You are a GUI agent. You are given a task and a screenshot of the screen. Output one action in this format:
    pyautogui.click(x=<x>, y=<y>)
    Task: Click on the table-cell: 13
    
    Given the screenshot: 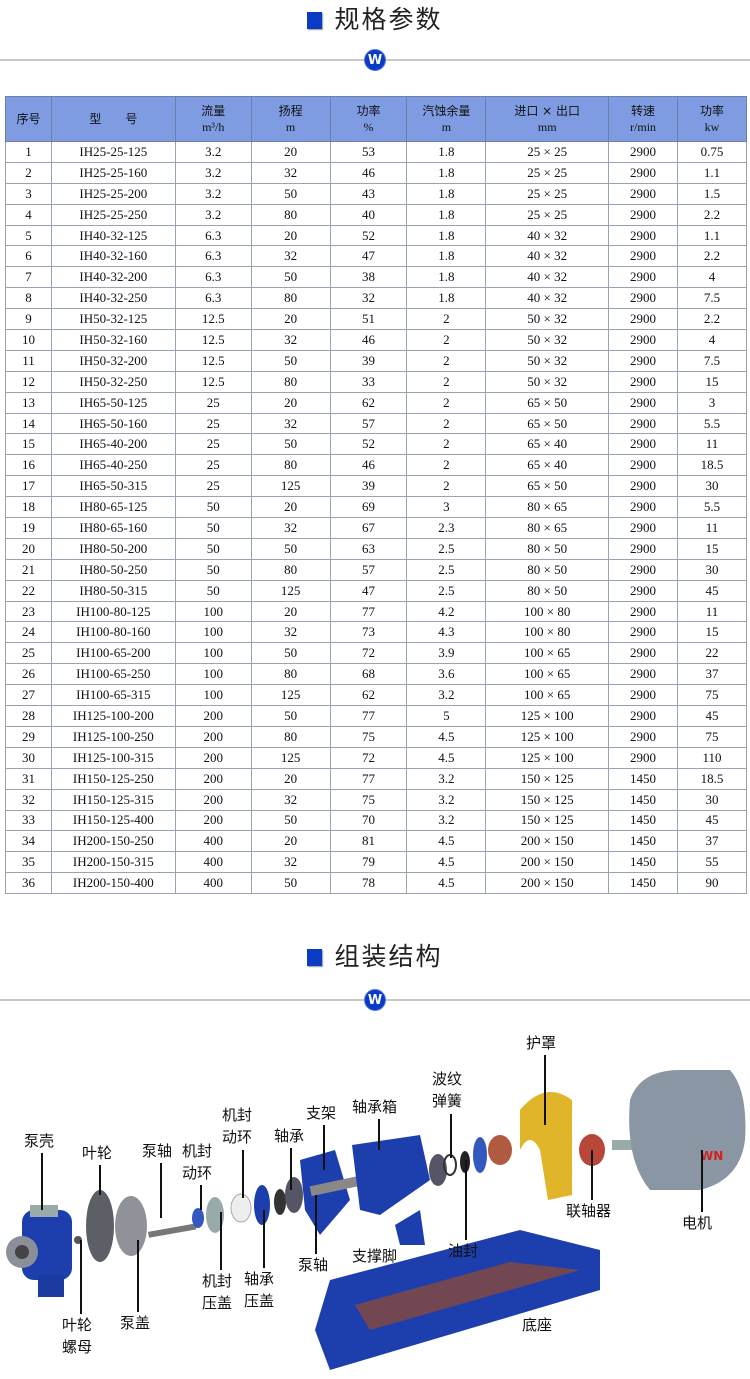 What is the action you would take?
    pyautogui.click(x=28, y=402)
    